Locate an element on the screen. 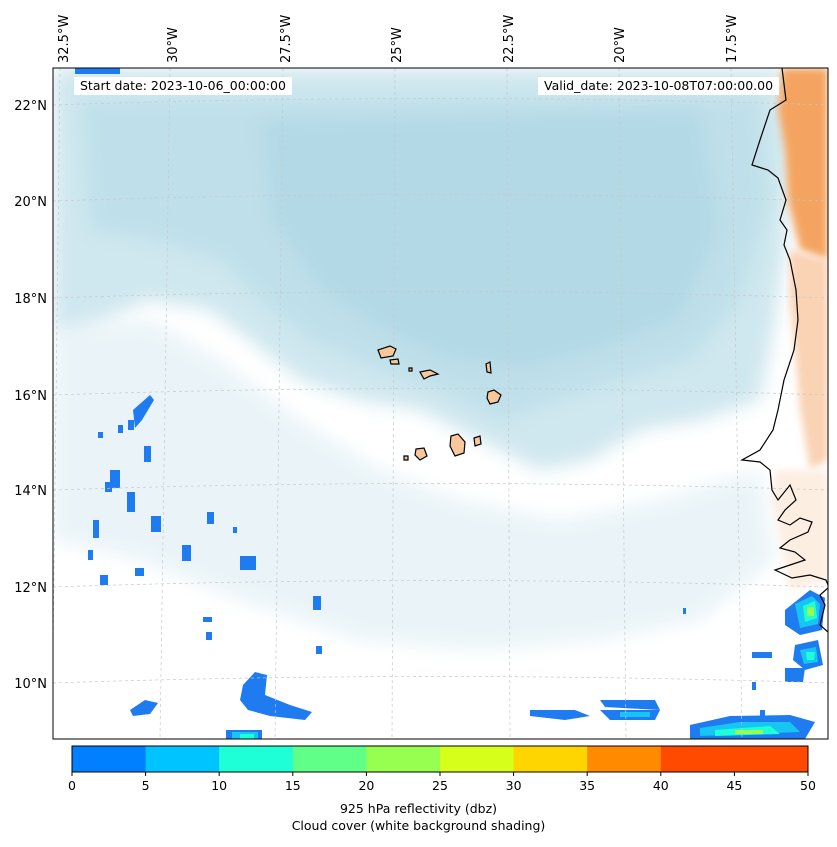 Image resolution: width=837 pixels, height=847 pixels. start-date-label: Start date: 2023-10-06_00:00:00 is located at coordinates (183, 86).